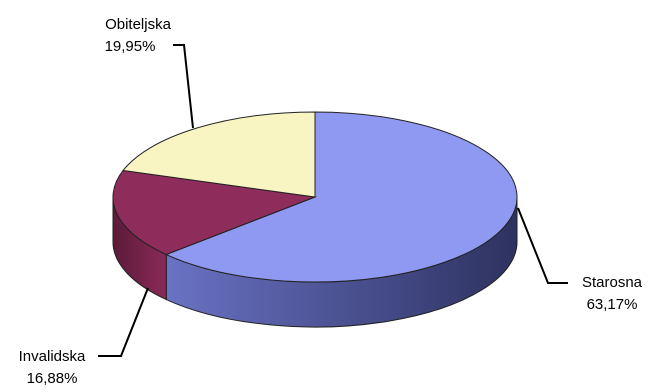 The width and height of the screenshot is (658, 392). I want to click on slice-label-starosna: Starosna, so click(612, 282).